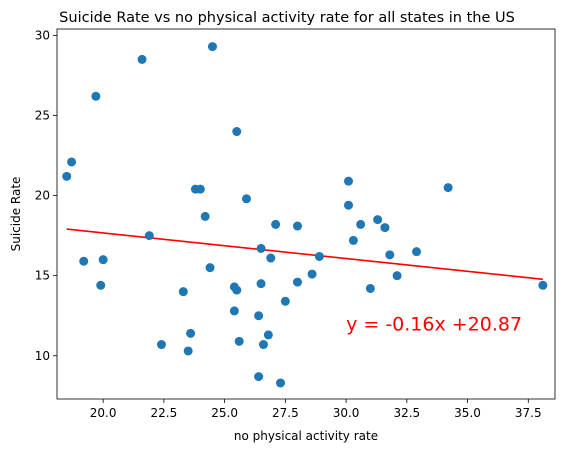 This screenshot has width=577, height=453. What do you see at coordinates (42, 356) in the screenshot?
I see `y-tick-label: 10` at bounding box center [42, 356].